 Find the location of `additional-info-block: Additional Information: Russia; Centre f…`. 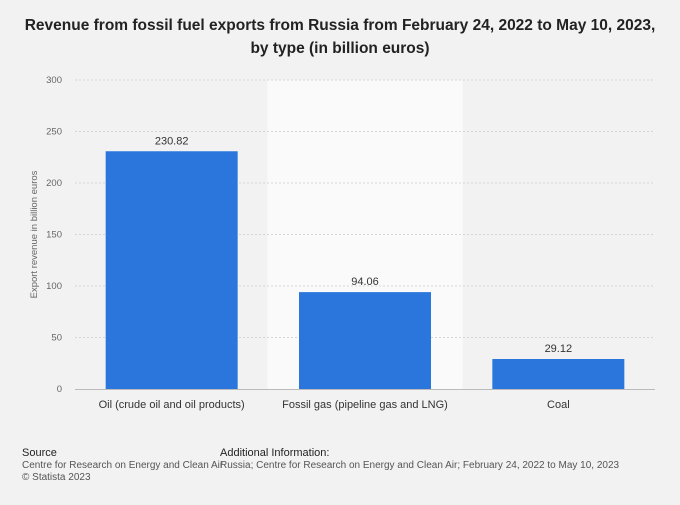

additional-info-block: Additional Information: Russia; Centre f… is located at coordinates (419, 459).